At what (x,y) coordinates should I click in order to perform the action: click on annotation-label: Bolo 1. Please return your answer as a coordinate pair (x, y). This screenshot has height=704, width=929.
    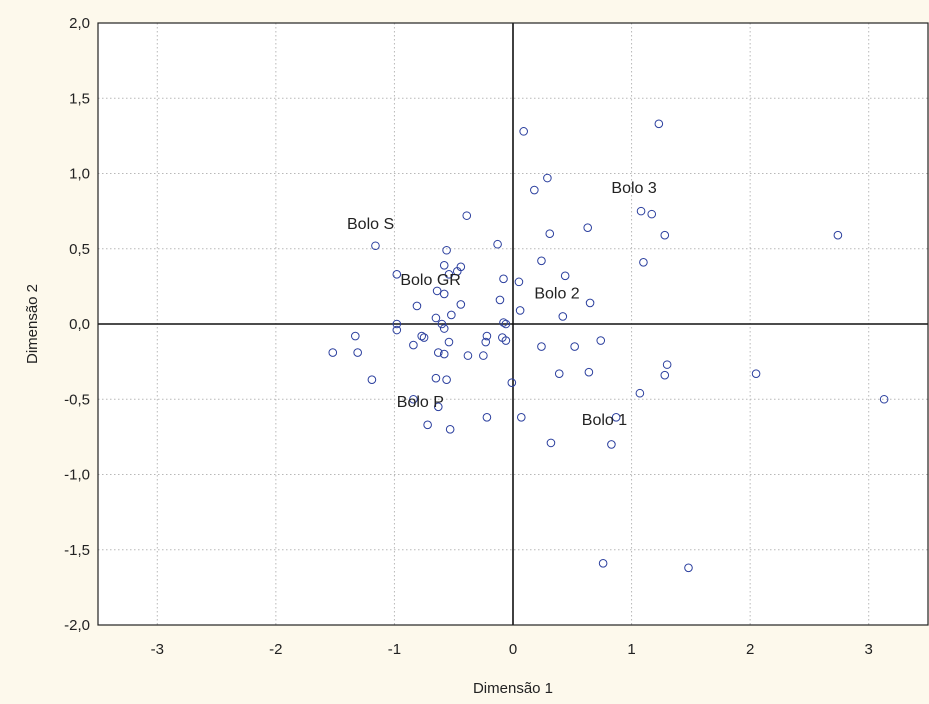
    Looking at the image, I should click on (604, 420).